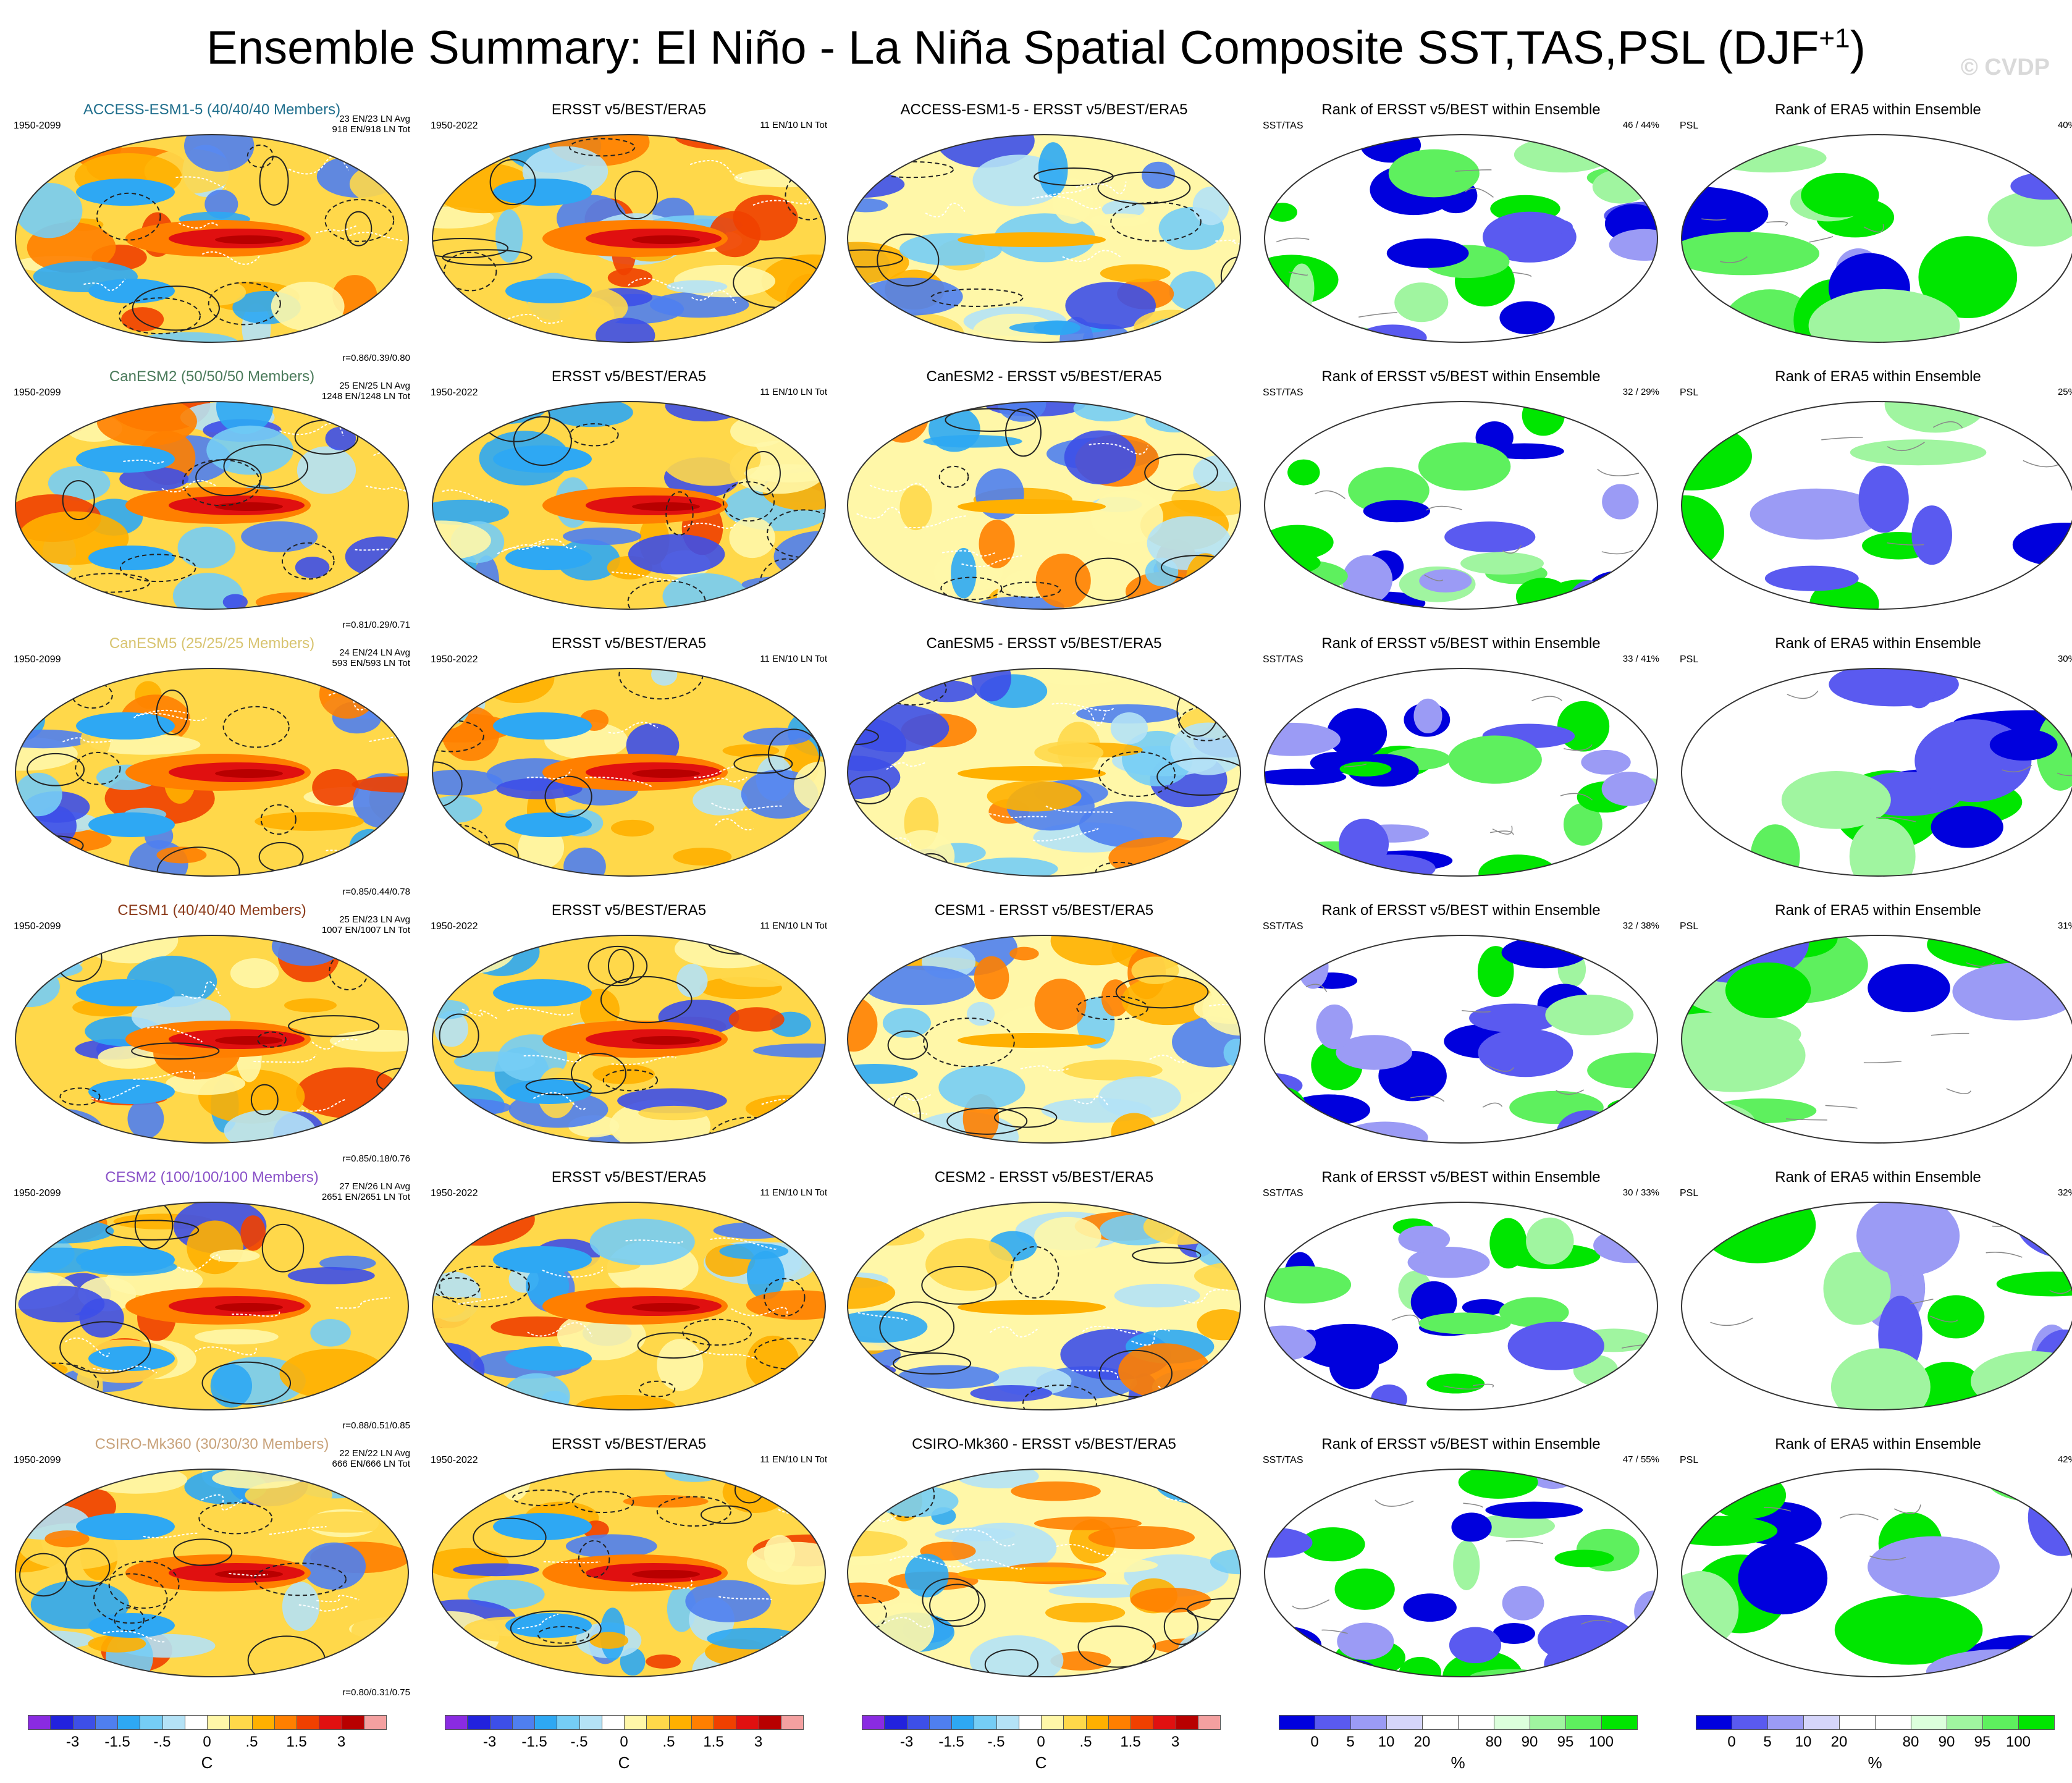 This screenshot has height=1783, width=2072. What do you see at coordinates (371, 658) in the screenshot?
I see `event-counts: 24 EN/24 LN Avg 593 EN/593 LN Tot` at bounding box center [371, 658].